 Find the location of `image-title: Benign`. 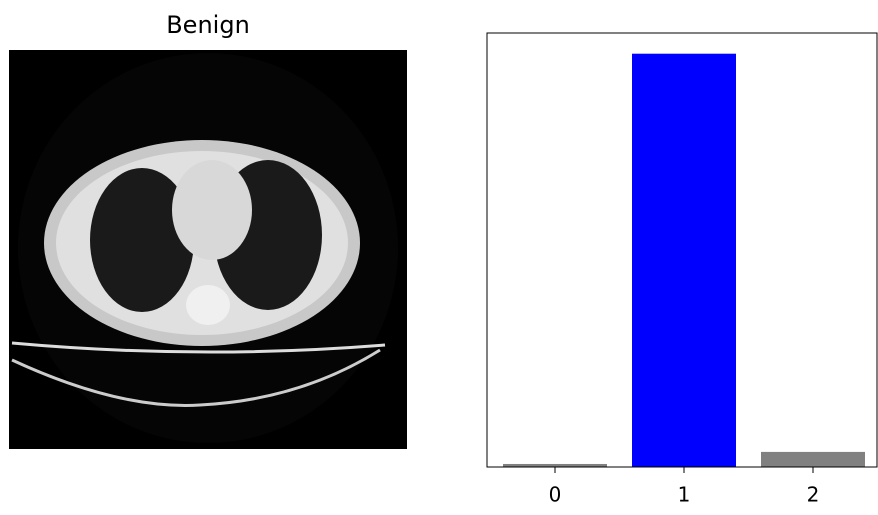

image-title: Benign is located at coordinates (208, 25).